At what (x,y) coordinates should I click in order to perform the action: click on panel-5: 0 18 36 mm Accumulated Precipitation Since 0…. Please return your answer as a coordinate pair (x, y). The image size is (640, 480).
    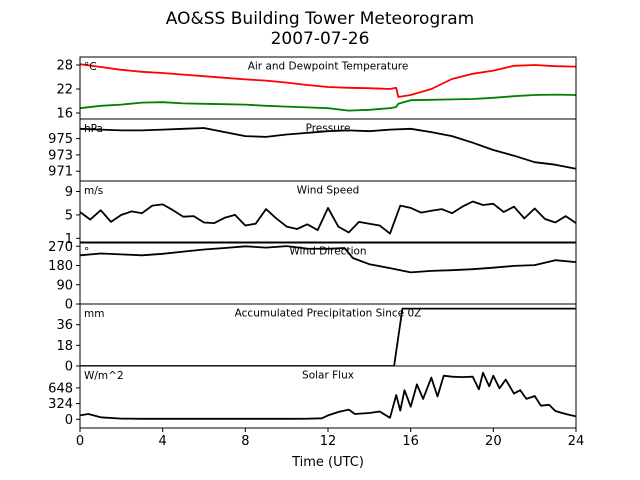
    Looking at the image, I should click on (316, 339).